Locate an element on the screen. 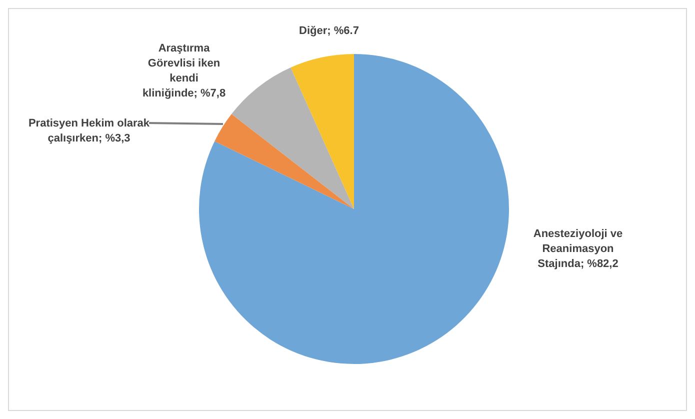  slice-label: Pratisyen Hekim olarak çalışırken; %3,3 is located at coordinates (89, 131).